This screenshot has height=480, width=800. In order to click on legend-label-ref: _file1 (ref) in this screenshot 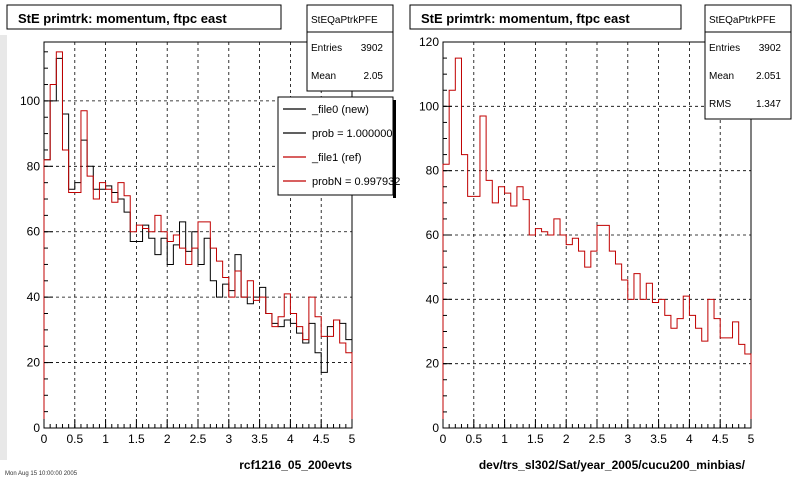, I will do `click(336, 158)`.